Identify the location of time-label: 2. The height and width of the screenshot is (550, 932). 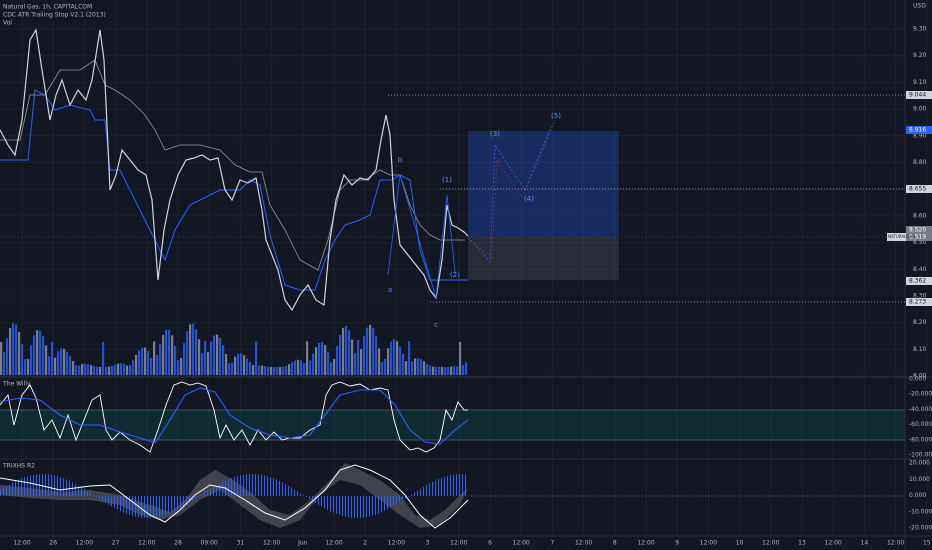
(365, 543).